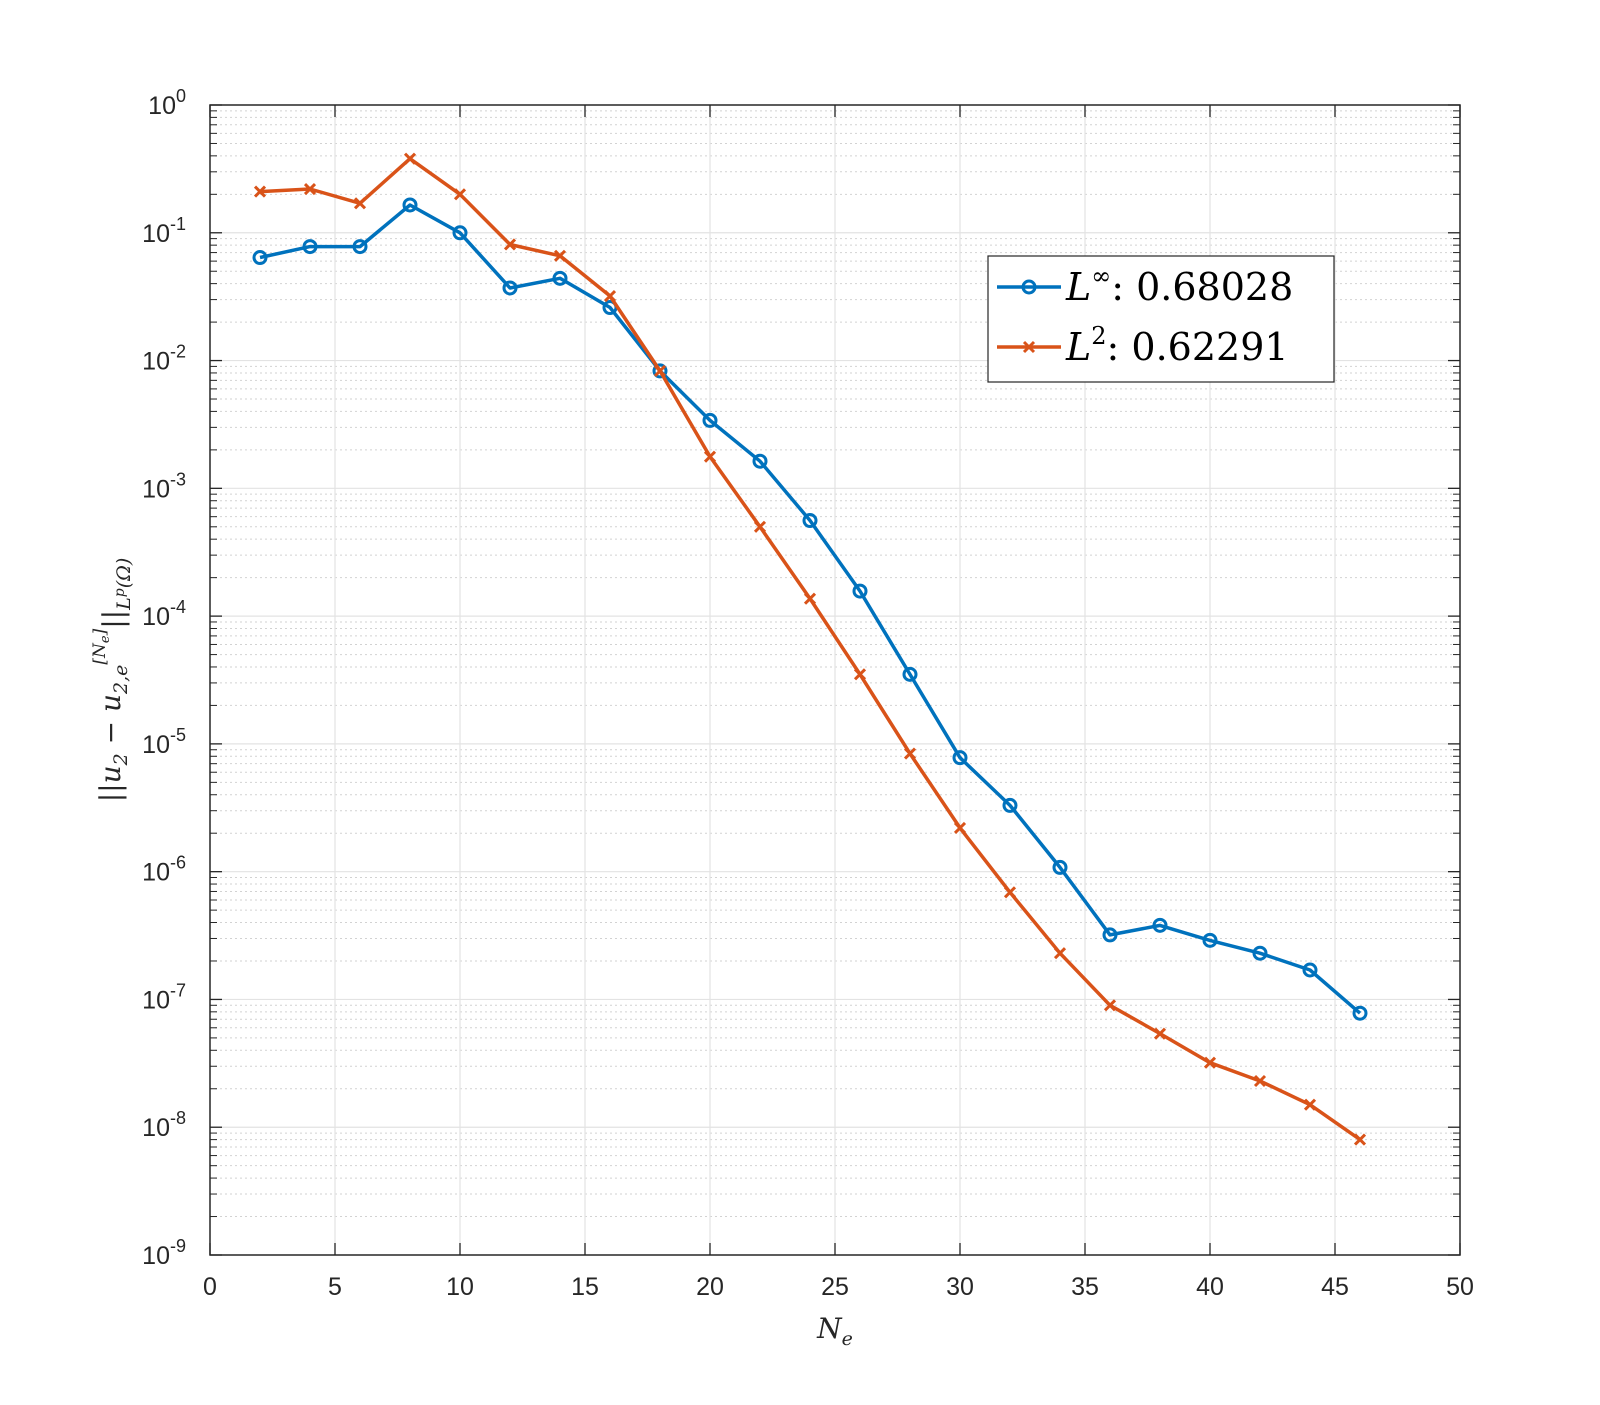 Image resolution: width=1600 pixels, height=1405 pixels. I want to click on y-tick-exponent: -2, so click(178, 352).